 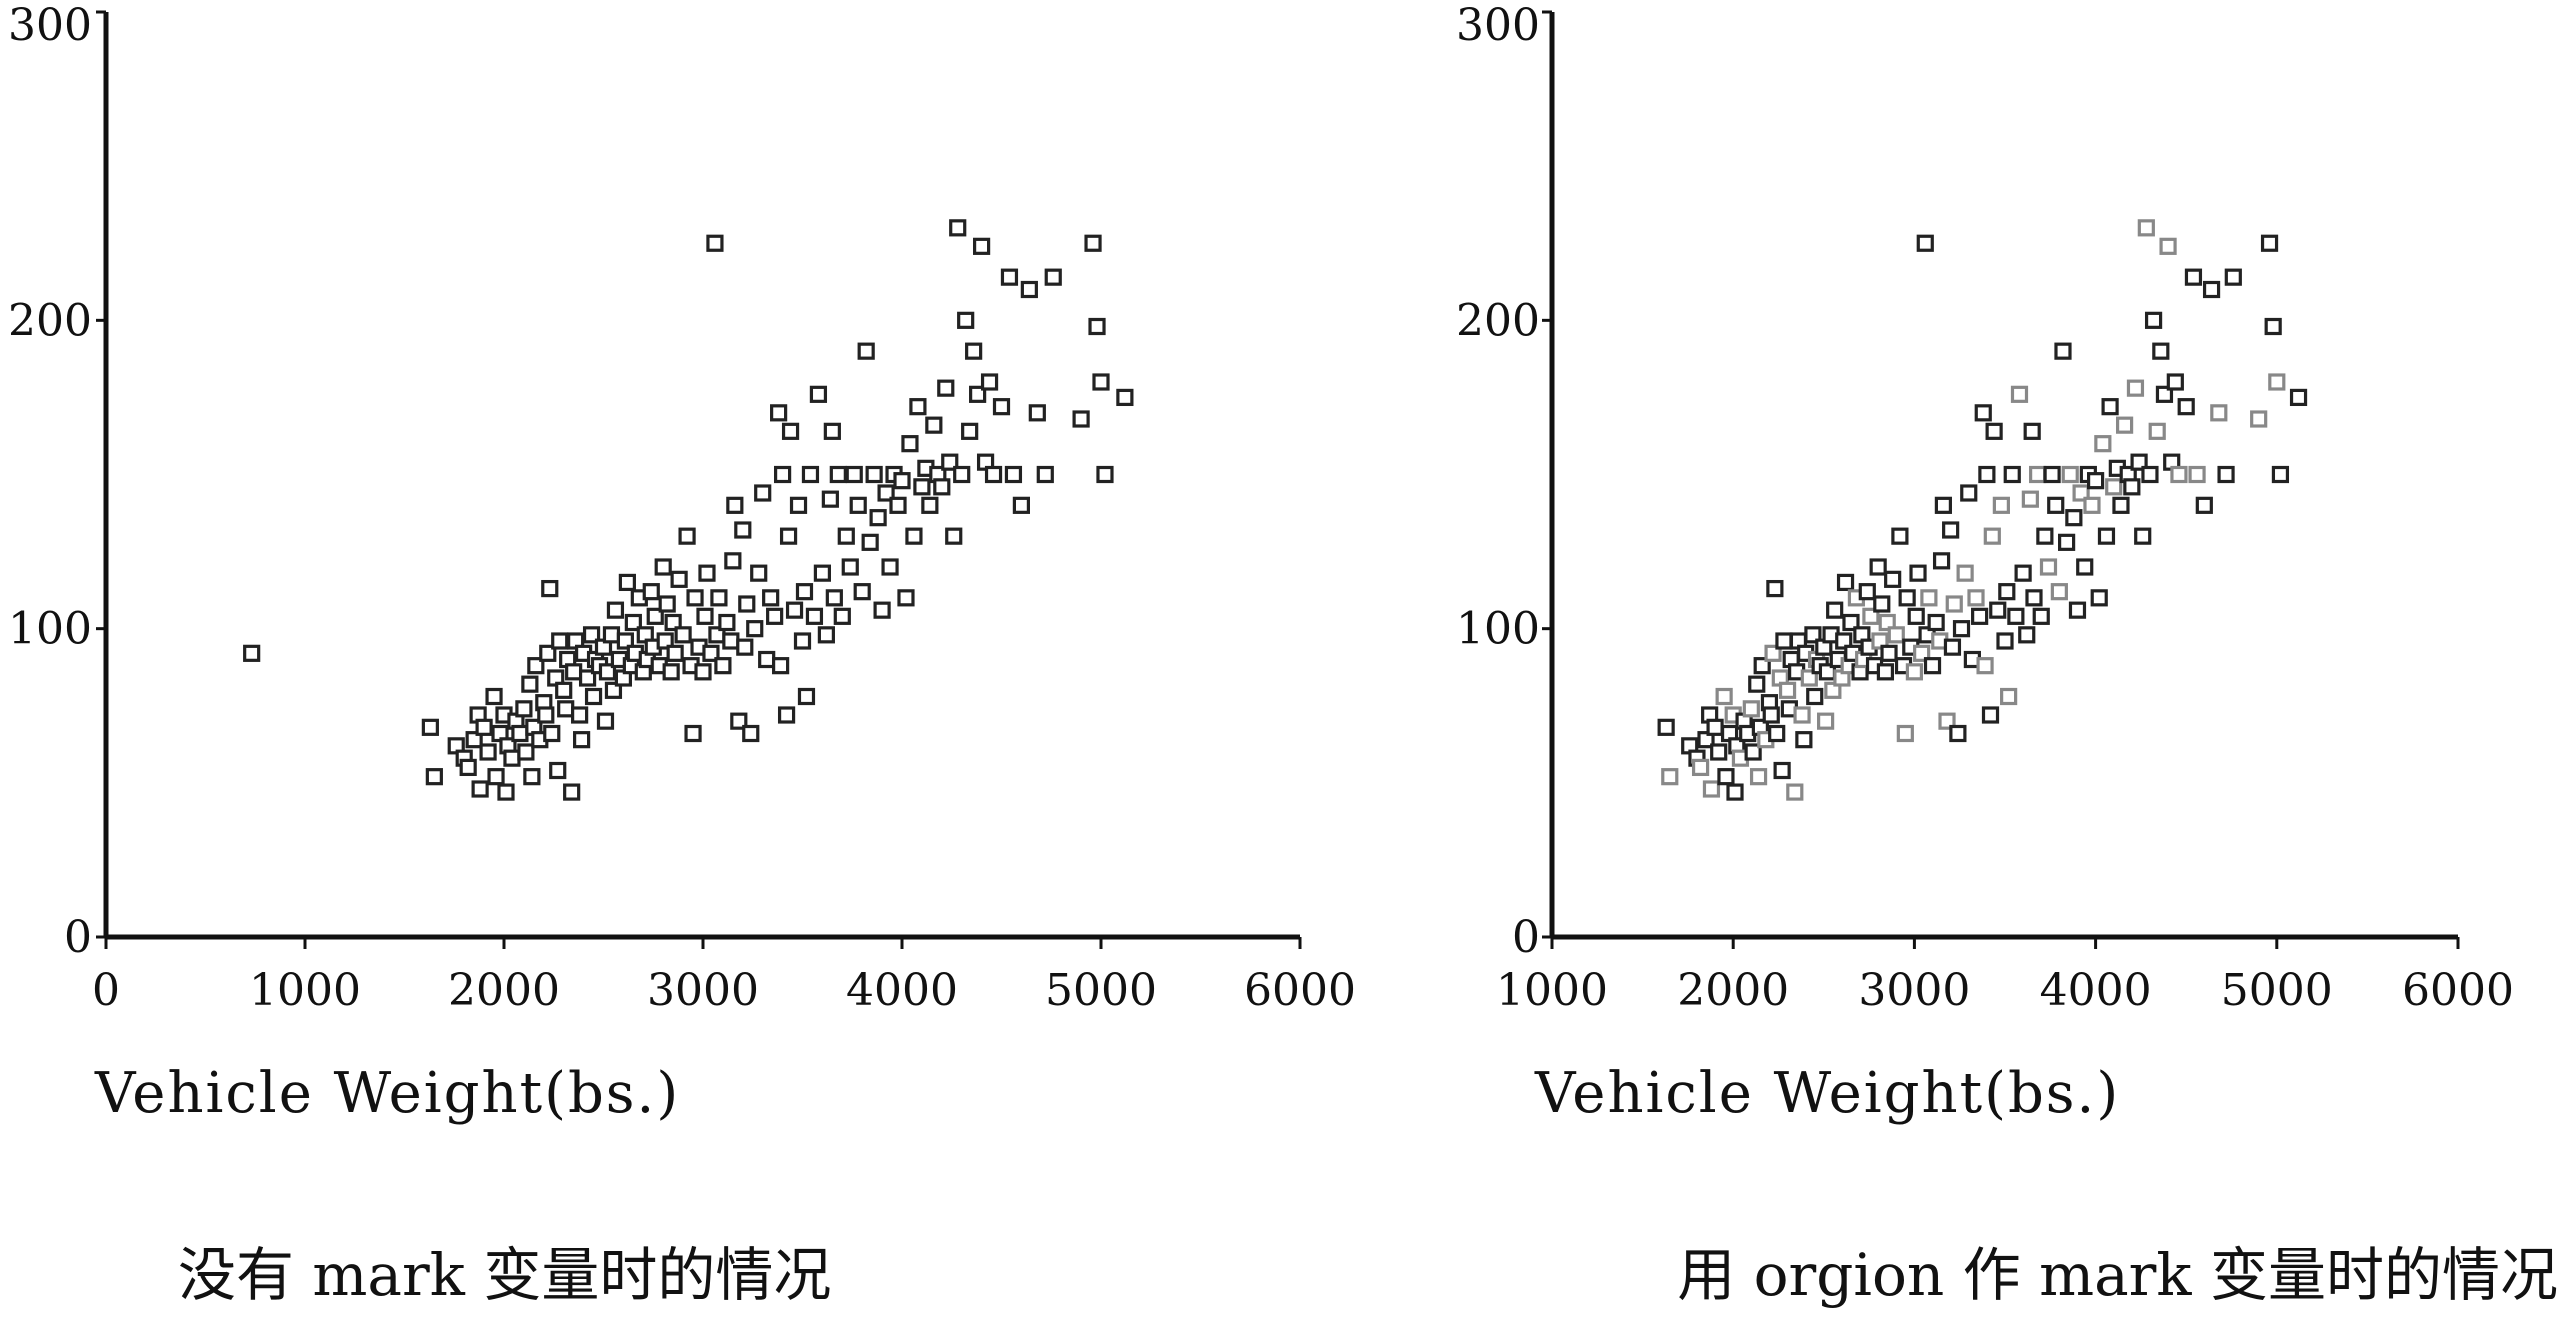 I want to click on x-tick-label: 1000, so click(x=1552, y=990).